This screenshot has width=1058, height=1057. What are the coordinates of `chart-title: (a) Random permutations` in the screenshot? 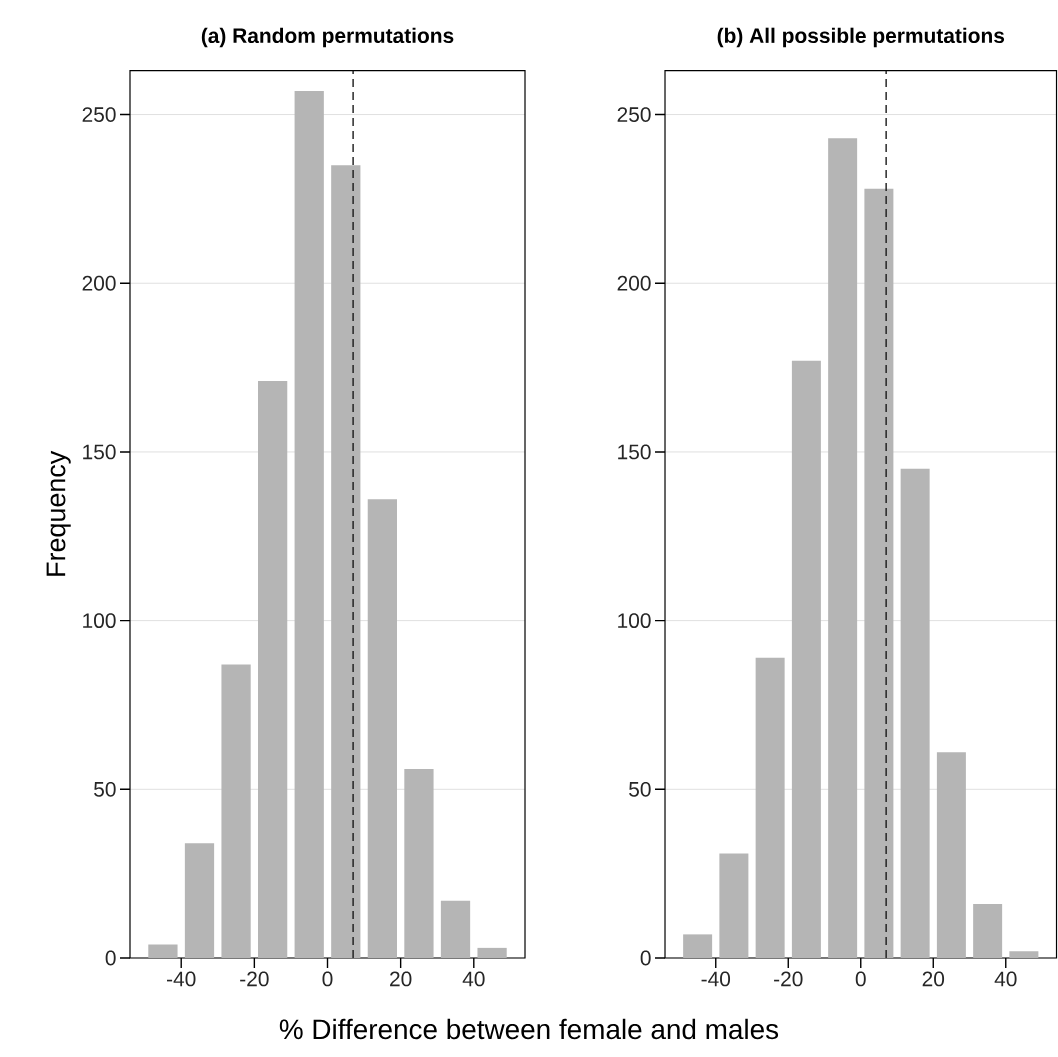 It's located at (327, 37).